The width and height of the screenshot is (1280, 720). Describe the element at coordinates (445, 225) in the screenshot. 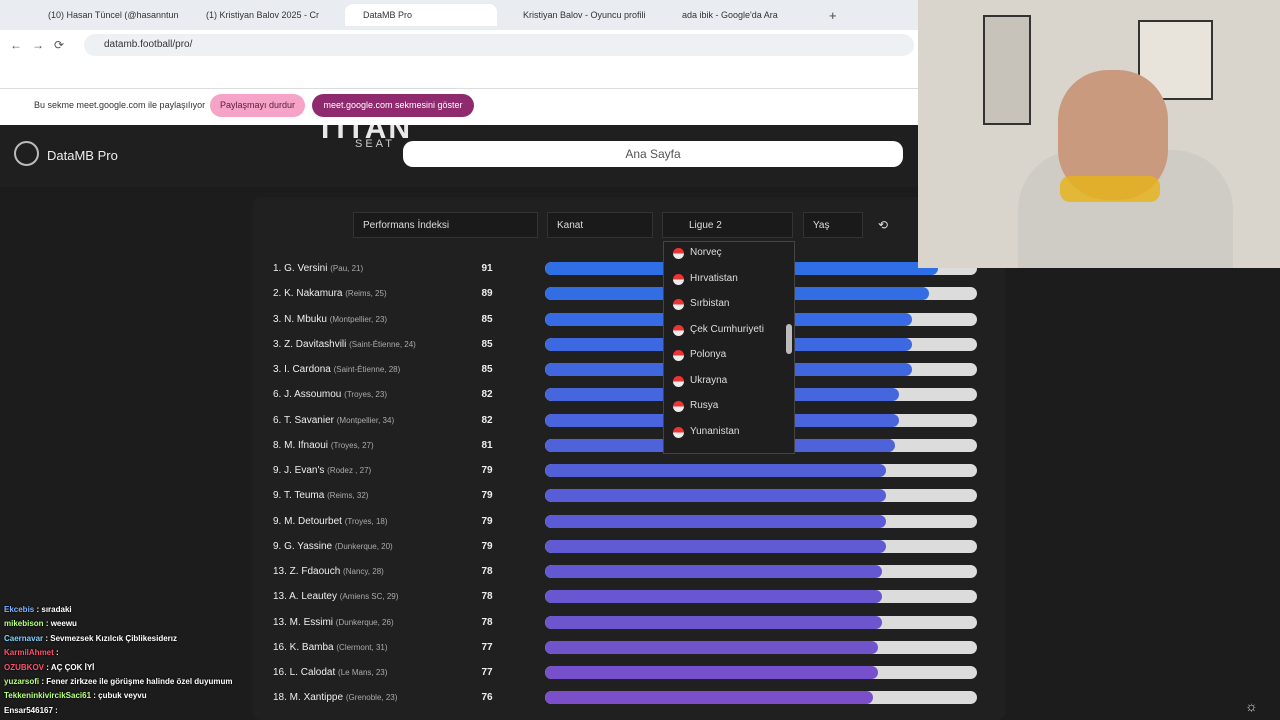

I see `metric-select: Performans İndeksi` at that location.